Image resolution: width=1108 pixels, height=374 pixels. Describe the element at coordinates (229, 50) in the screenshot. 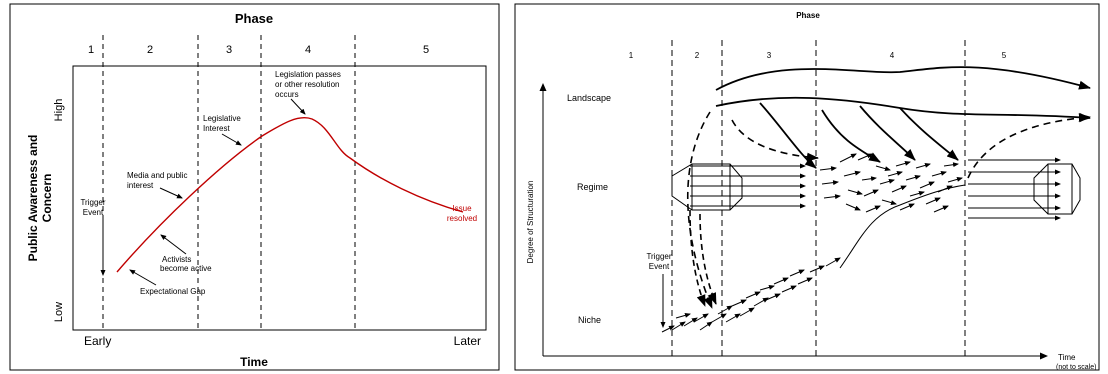

I see `left-phase-3: 3` at that location.